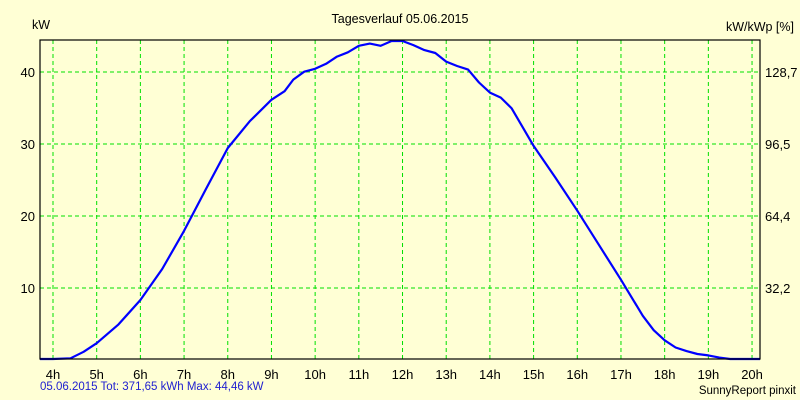 The height and width of the screenshot is (400, 800). What do you see at coordinates (490, 374) in the screenshot?
I see `x-tick-label: 14h` at bounding box center [490, 374].